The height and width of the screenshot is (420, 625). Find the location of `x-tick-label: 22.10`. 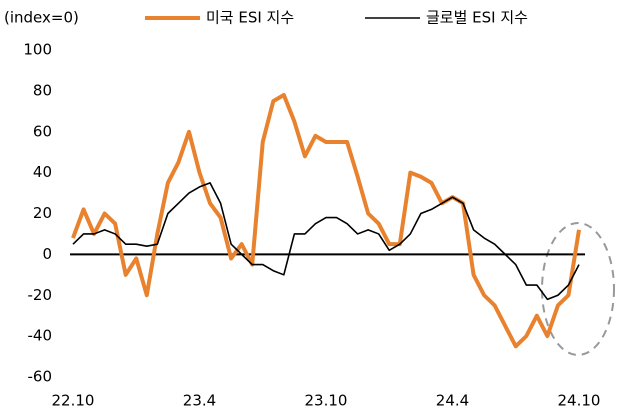

x-tick-label: 22.10 is located at coordinates (73, 401).